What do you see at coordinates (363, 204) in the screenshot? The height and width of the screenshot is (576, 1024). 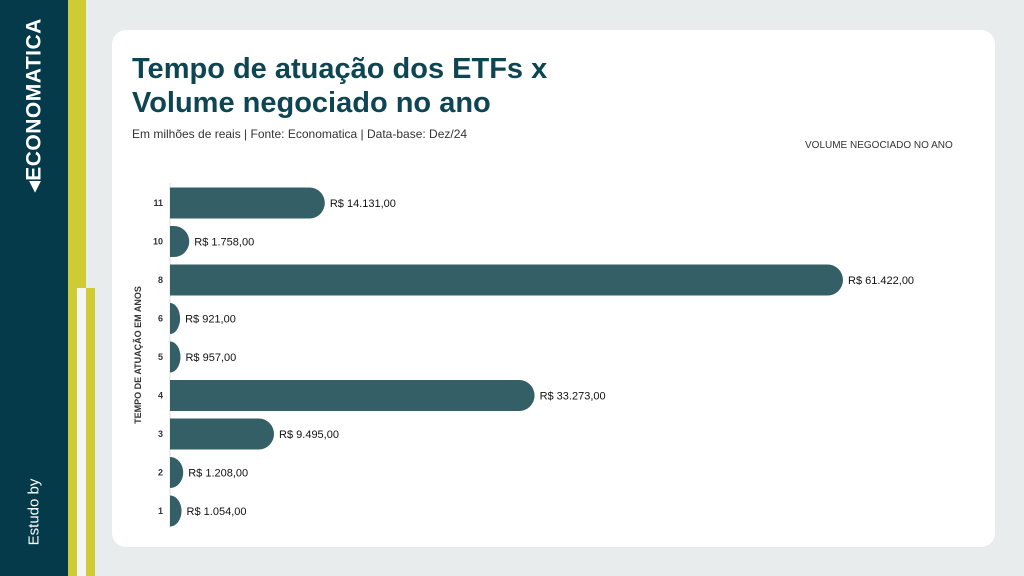 I see `data-label: R$ 14.131,00` at bounding box center [363, 204].